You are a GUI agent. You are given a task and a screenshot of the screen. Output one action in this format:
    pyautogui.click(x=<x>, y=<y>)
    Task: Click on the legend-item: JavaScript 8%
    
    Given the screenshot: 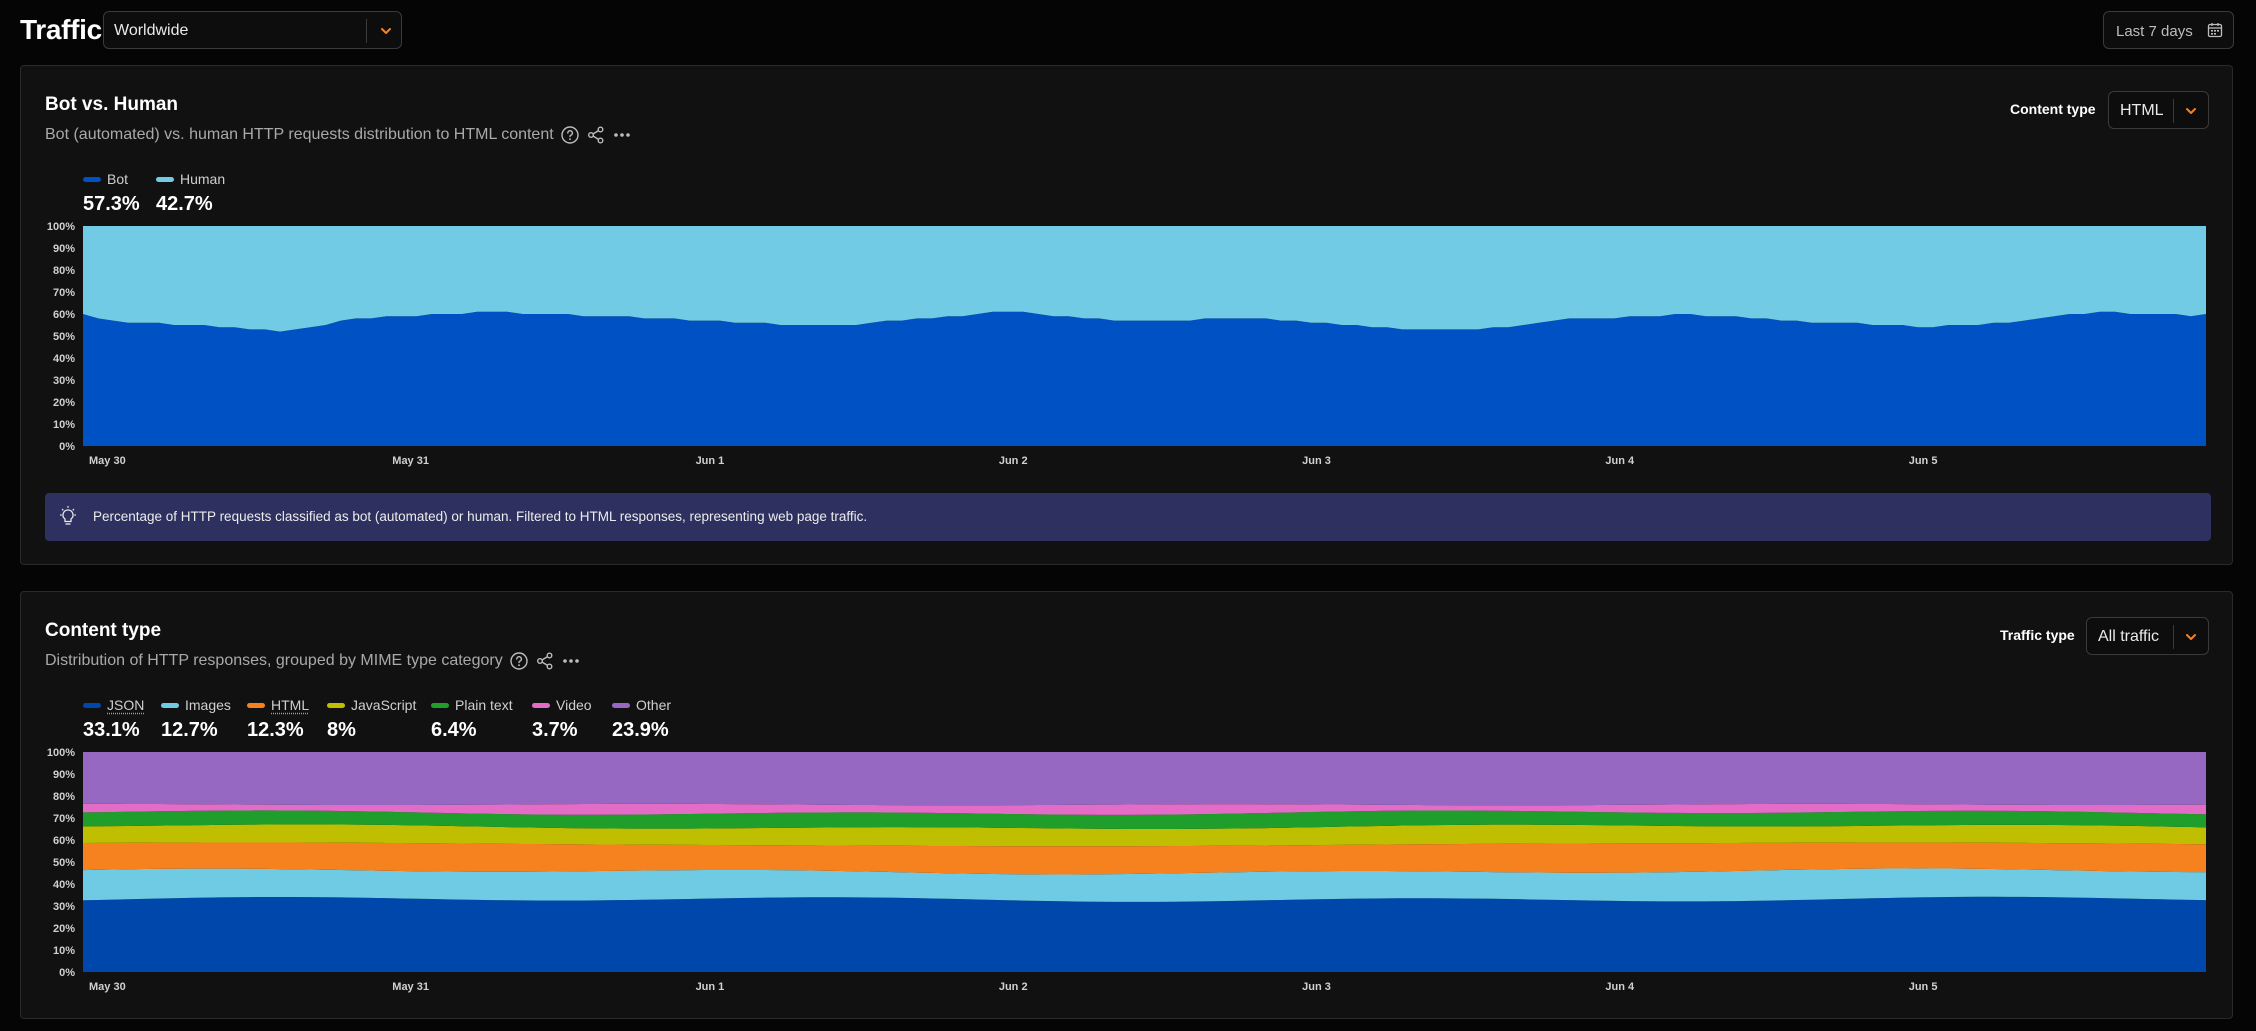 What is the action you would take?
    pyautogui.click(x=379, y=719)
    